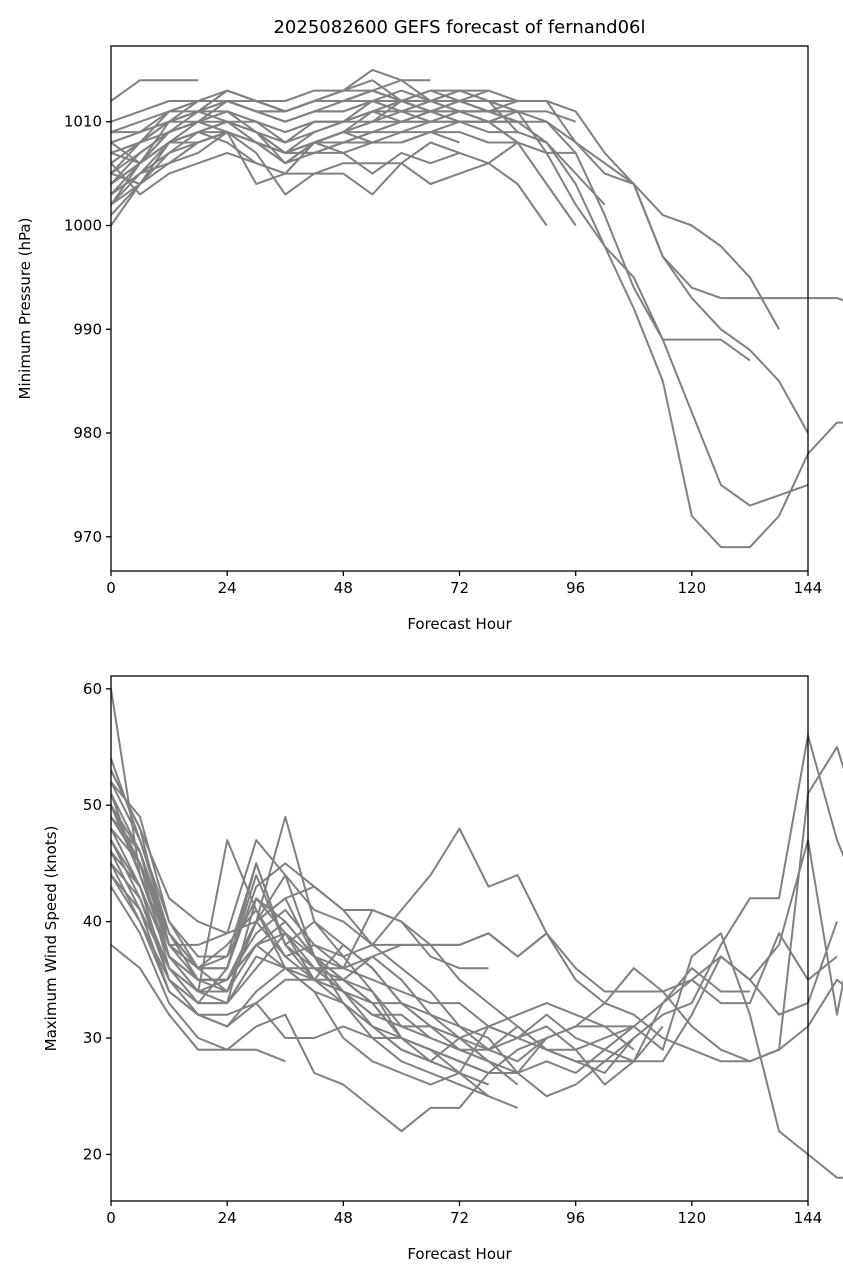  What do you see at coordinates (459, 624) in the screenshot?
I see `pressure-x-axis-label: Forecast Hour` at bounding box center [459, 624].